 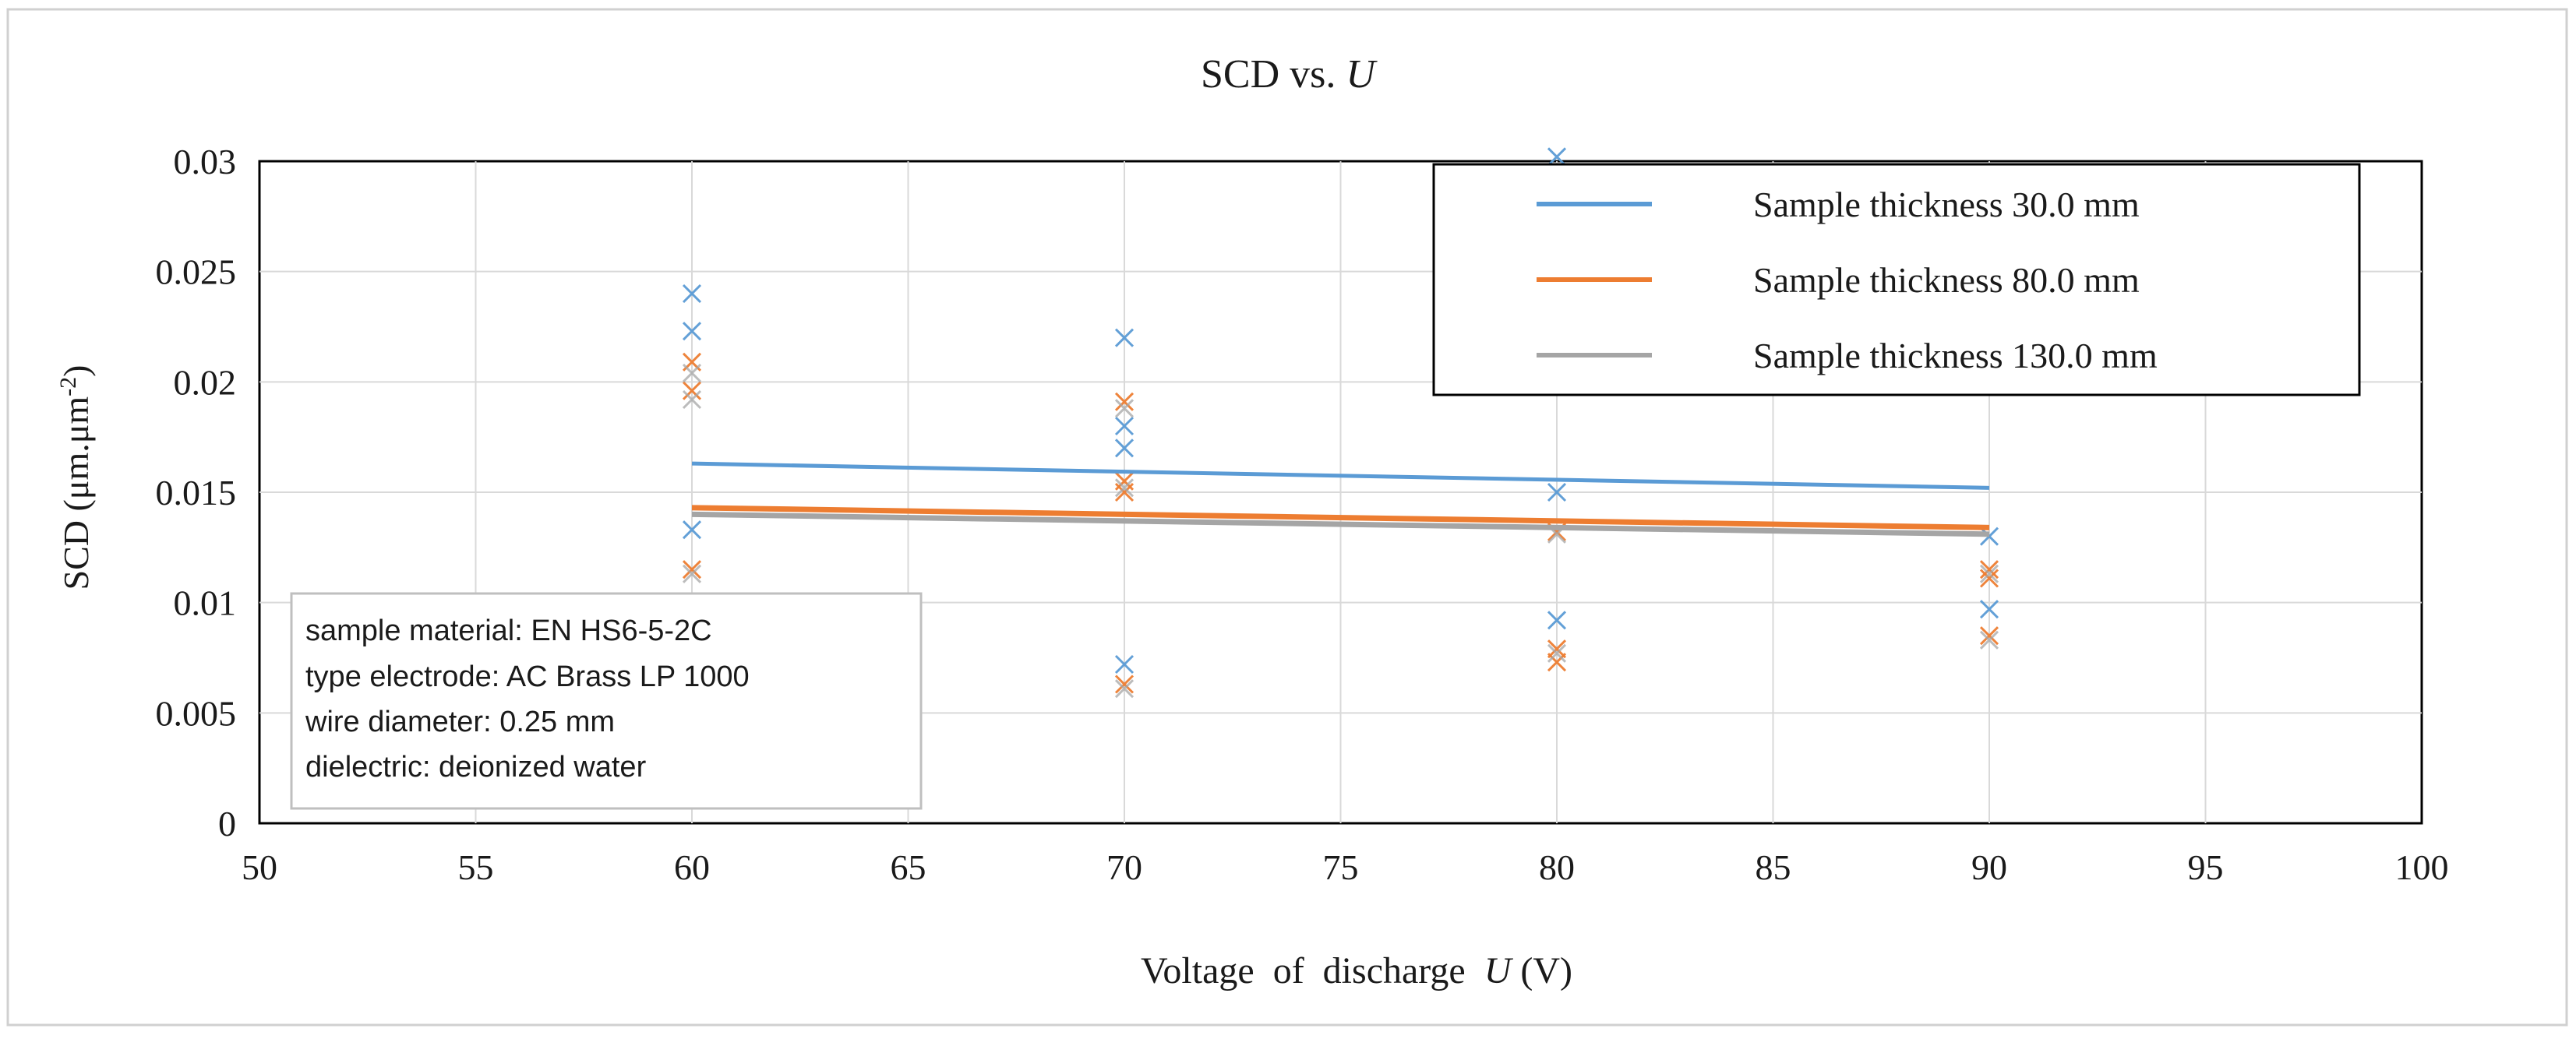 I want to click on trend-lines, so click(x=1340, y=499).